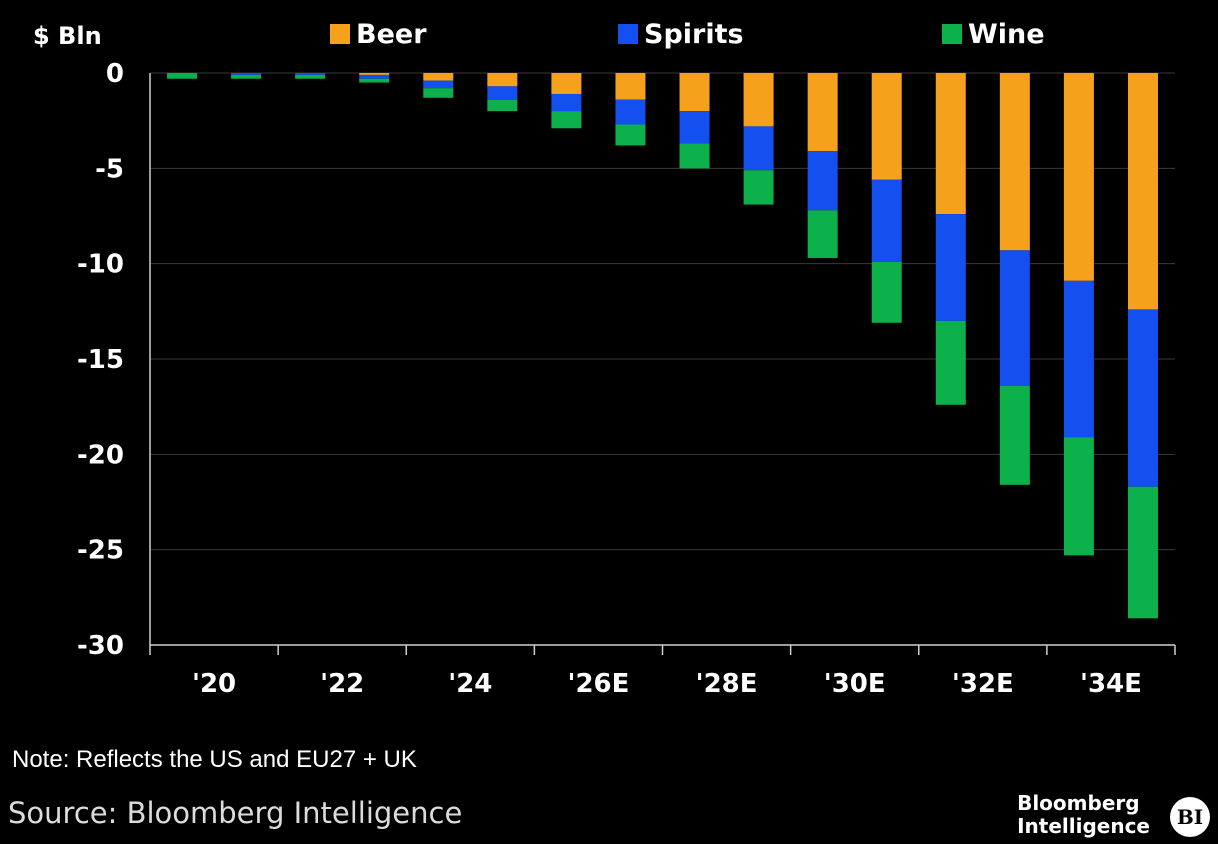  I want to click on bar-beer-2026E, so click(566, 83).